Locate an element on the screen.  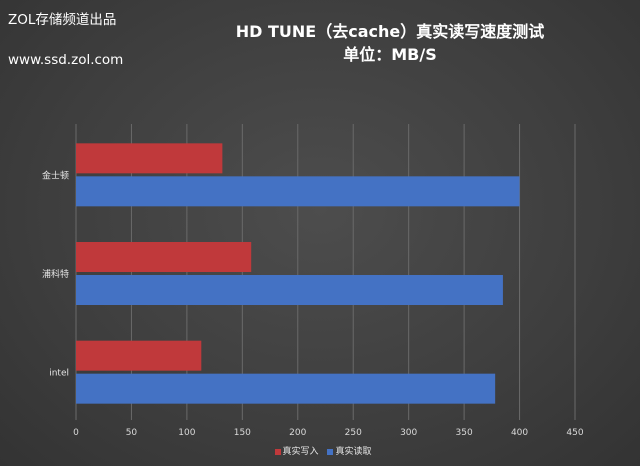
legend-label-read: 真实读取 is located at coordinates (353, 452).